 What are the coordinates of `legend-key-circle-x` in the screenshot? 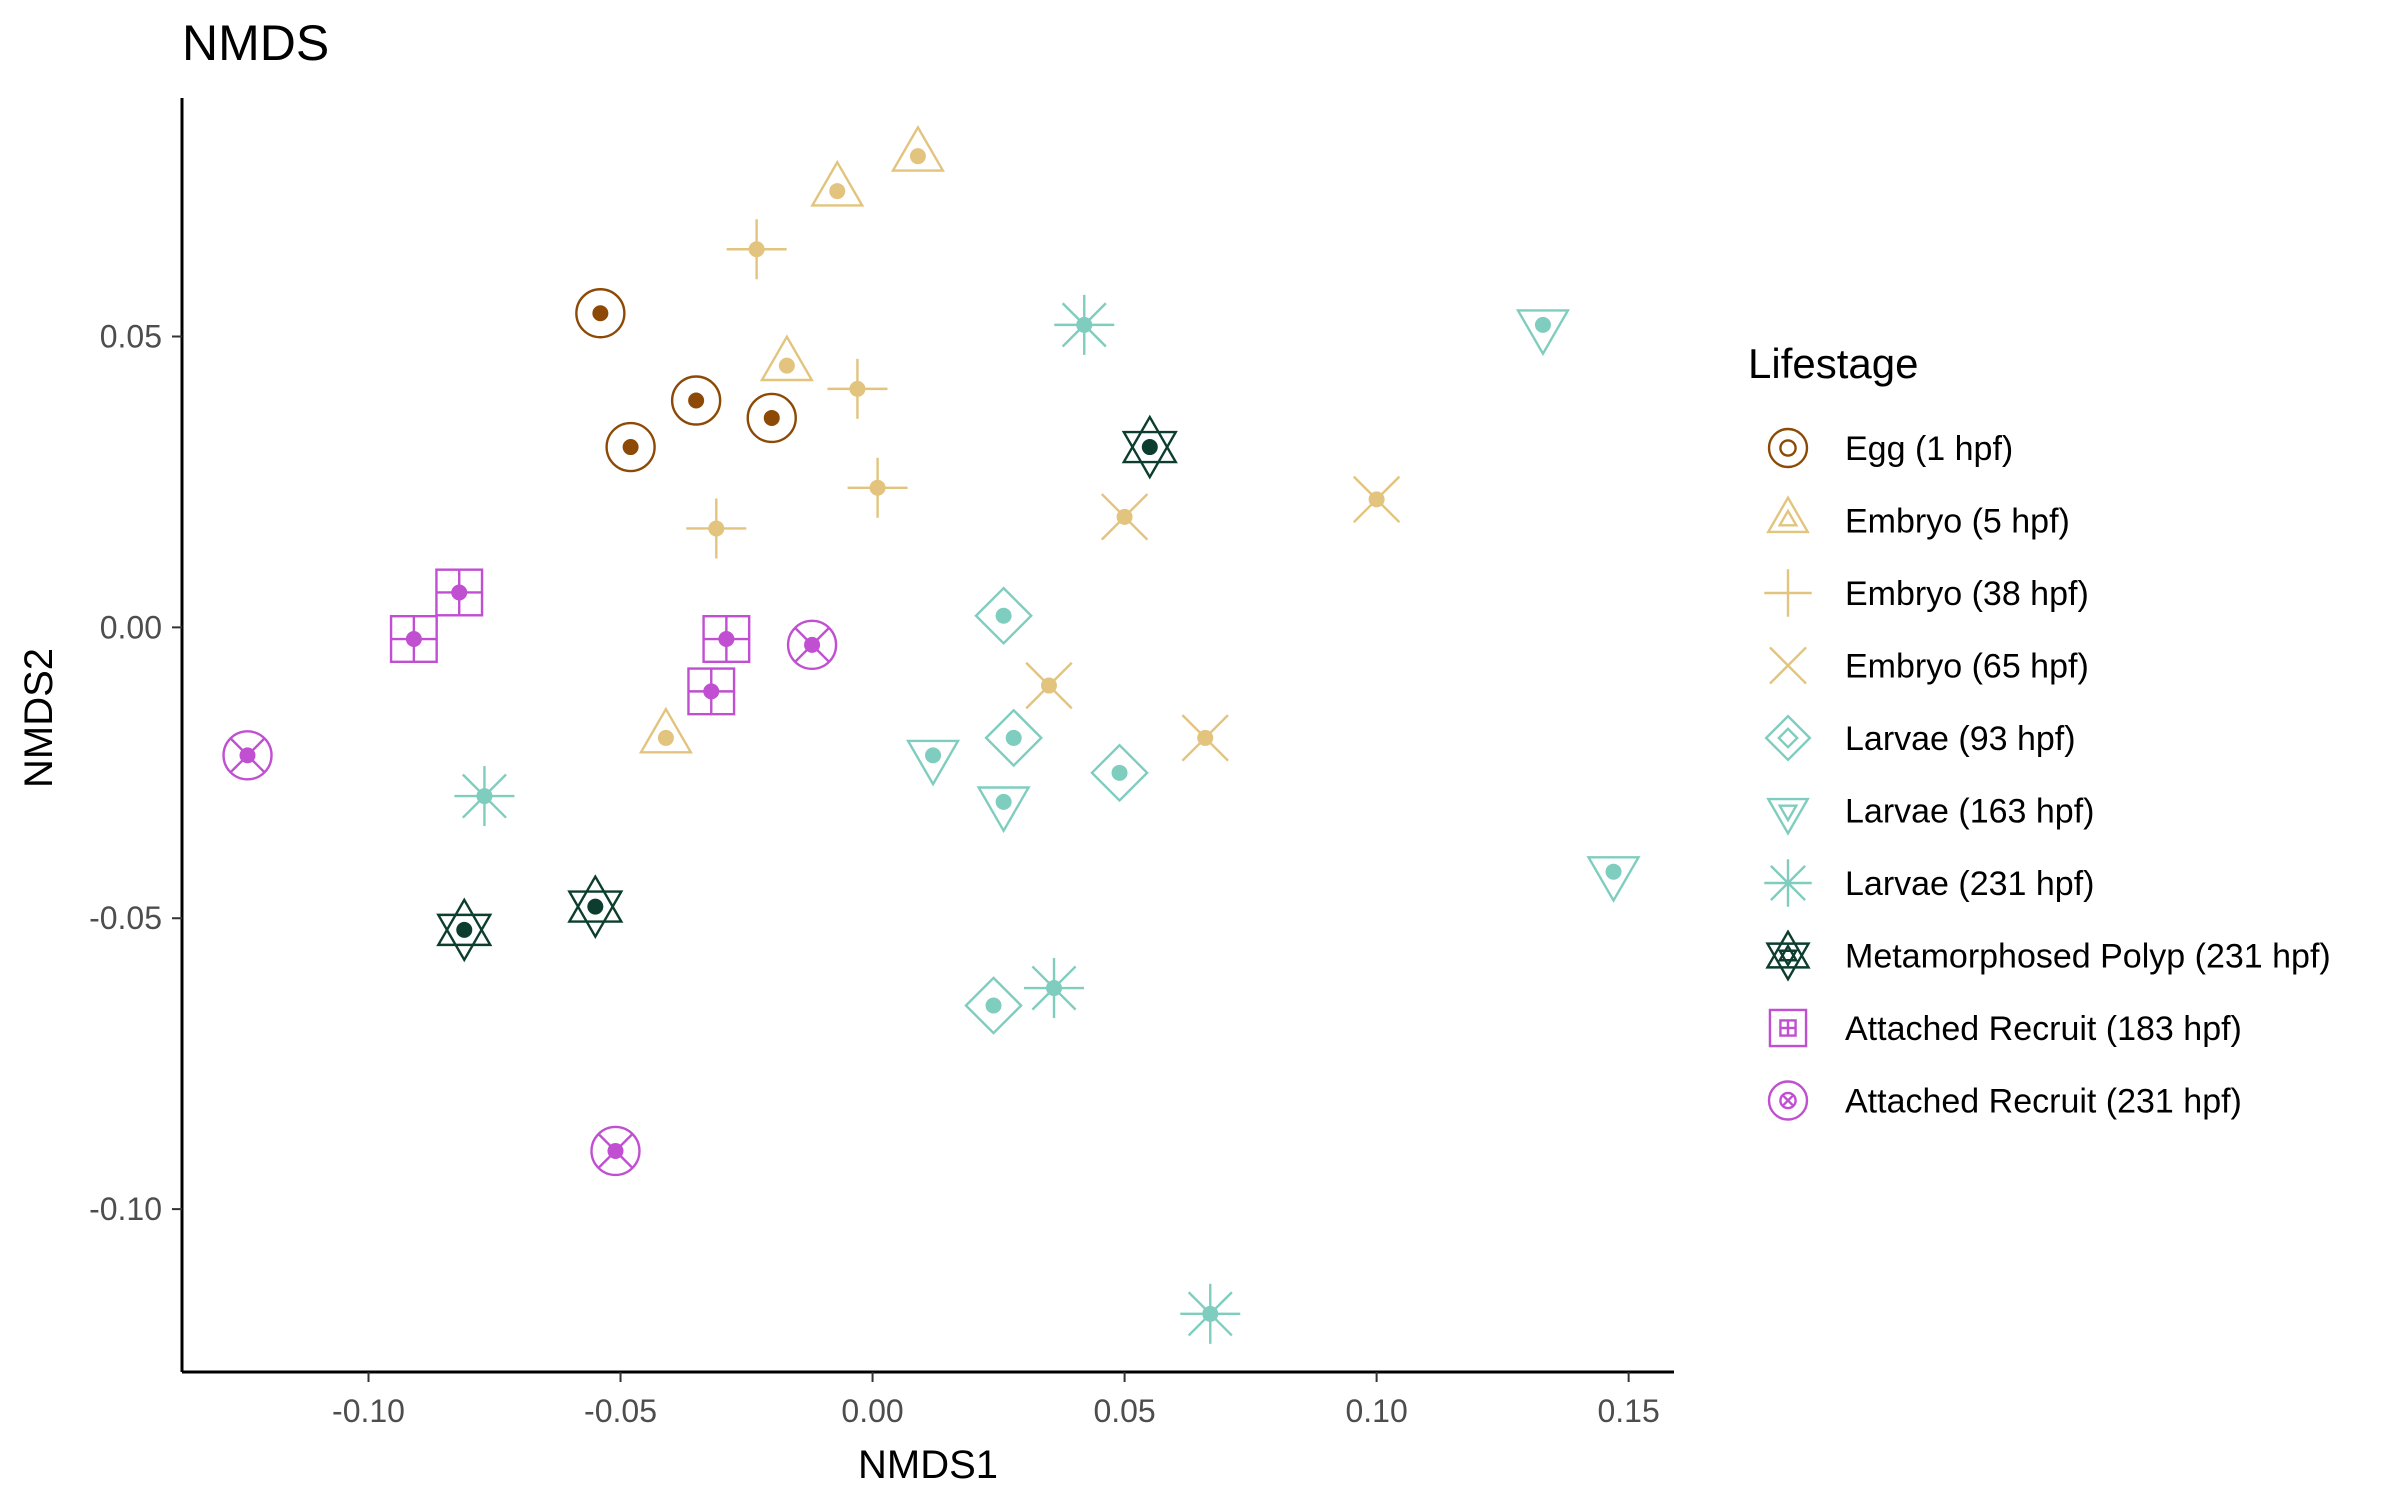 It's located at (1788, 1100).